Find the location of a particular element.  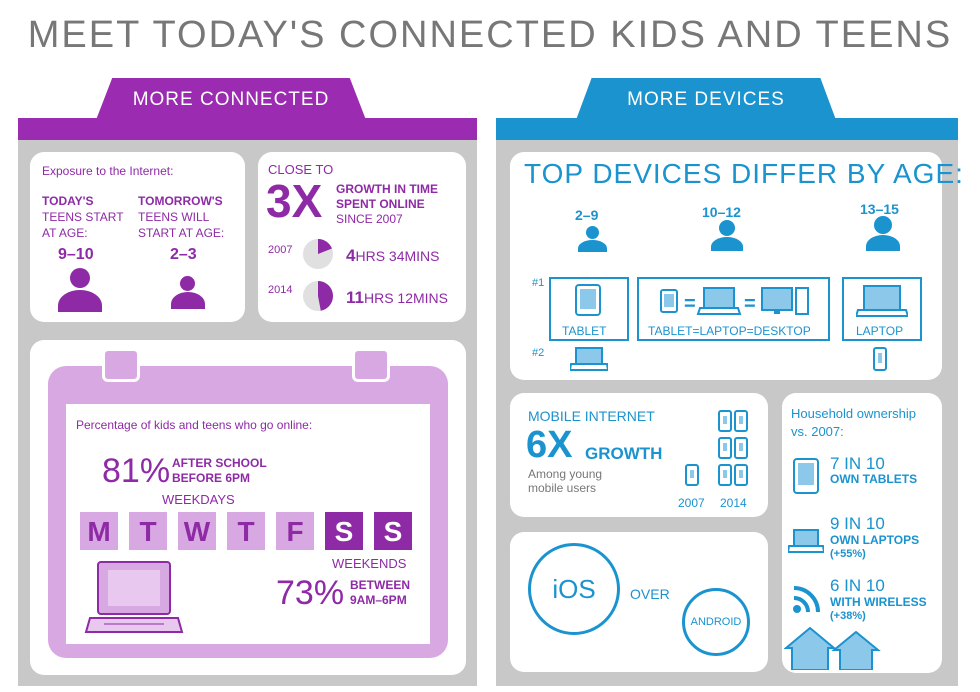

laptop-small-icon is located at coordinates (589, 359).